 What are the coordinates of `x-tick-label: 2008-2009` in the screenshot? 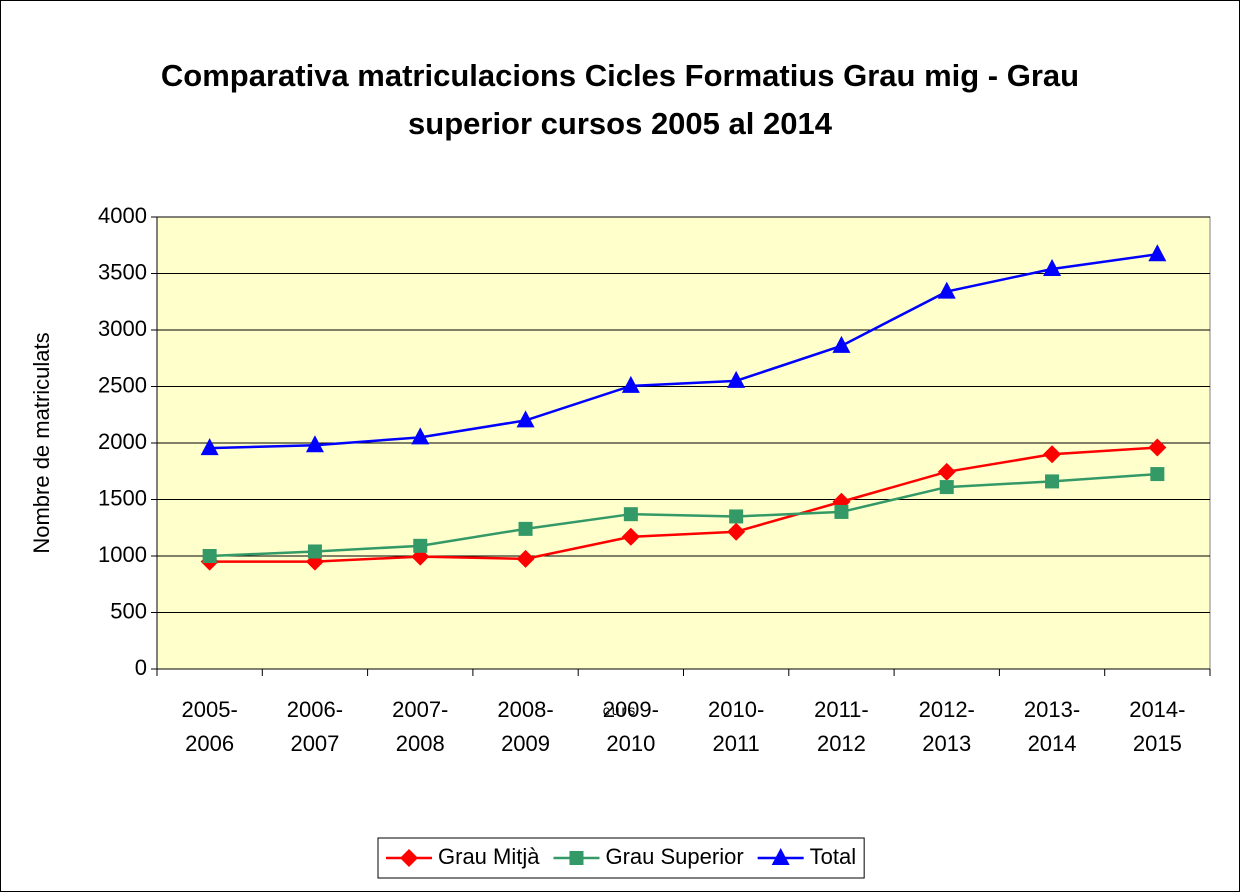 It's located at (525, 726).